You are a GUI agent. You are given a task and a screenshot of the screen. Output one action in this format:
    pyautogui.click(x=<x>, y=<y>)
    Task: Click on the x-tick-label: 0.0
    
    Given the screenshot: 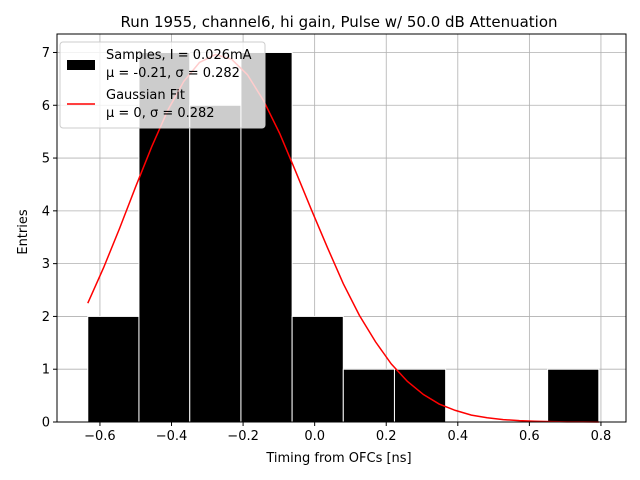 What is the action you would take?
    pyautogui.click(x=314, y=436)
    